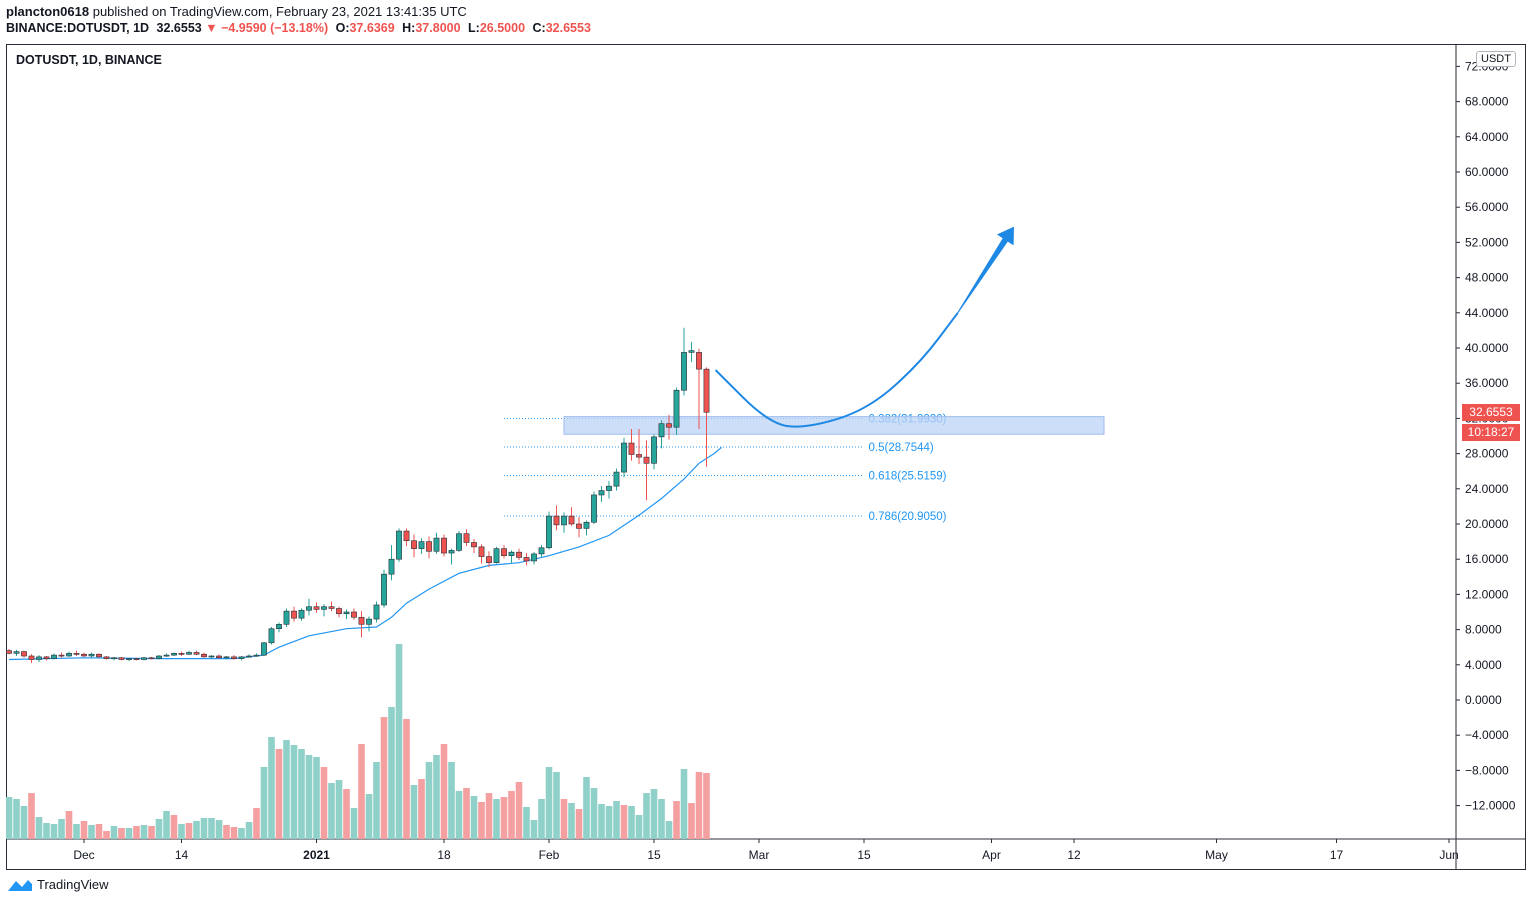 The image size is (1533, 905). What do you see at coordinates (1491, 412) in the screenshot?
I see `last-price-tag: 32.6553` at bounding box center [1491, 412].